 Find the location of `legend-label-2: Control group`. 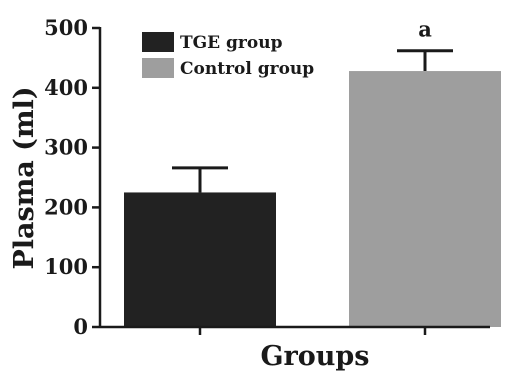

legend-label-2: Control group is located at coordinates (247, 69).